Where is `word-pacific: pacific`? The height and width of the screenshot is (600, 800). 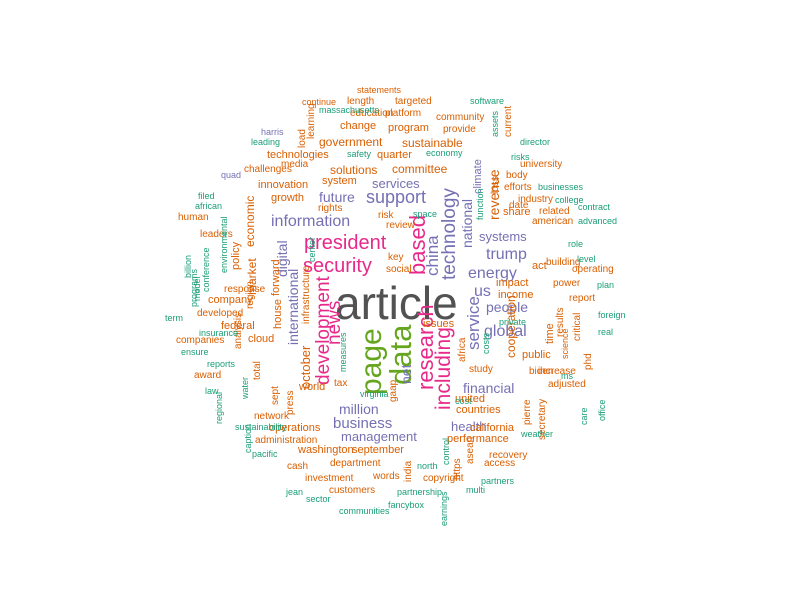 word-pacific: pacific is located at coordinates (265, 454).